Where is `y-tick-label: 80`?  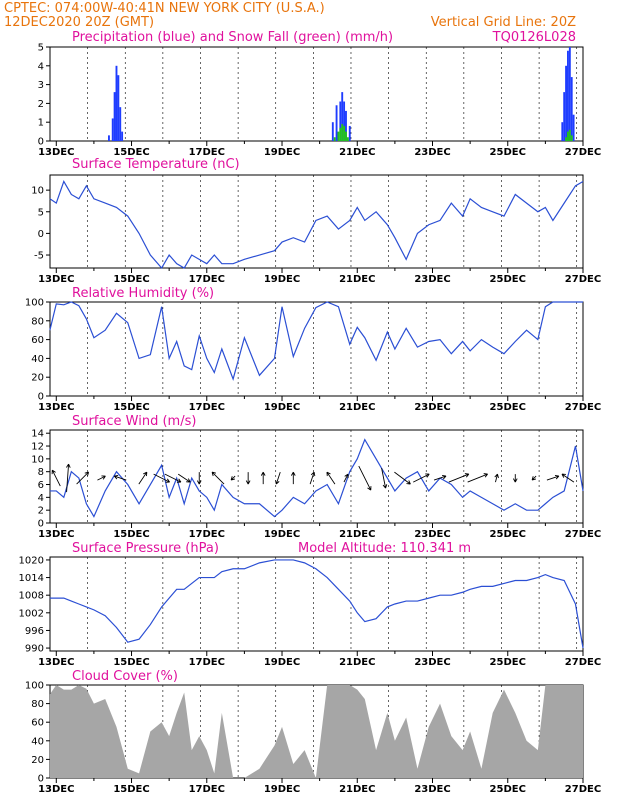 y-tick-label: 80 is located at coordinates (37, 321).